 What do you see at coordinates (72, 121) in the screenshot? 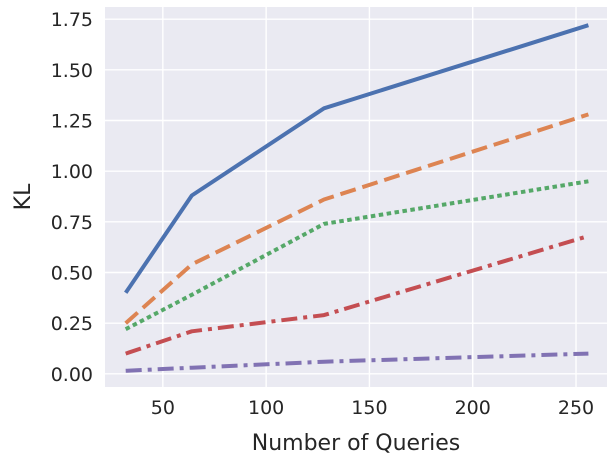
I see `y-tick-label: 1.25` at bounding box center [72, 121].